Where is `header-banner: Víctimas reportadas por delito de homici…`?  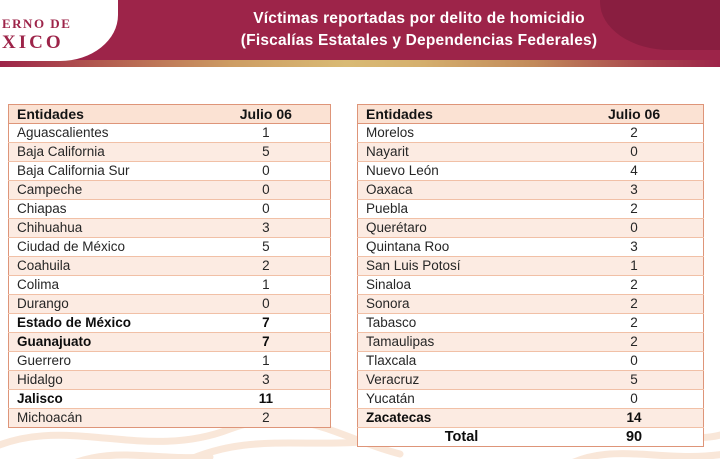
header-banner: Víctimas reportadas por delito de homici… is located at coordinates (360, 30).